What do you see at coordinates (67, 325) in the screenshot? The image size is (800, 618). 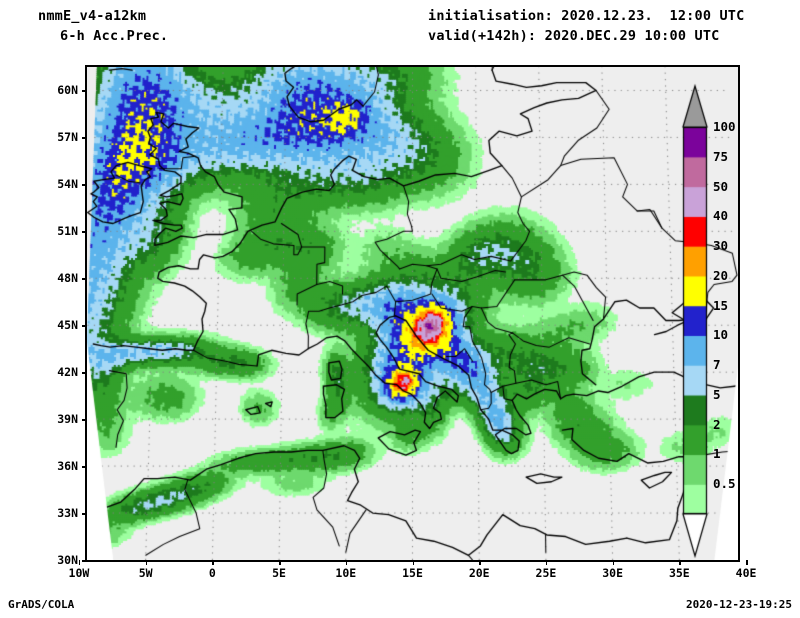 I see `lat-tick-label: 45N` at bounding box center [67, 325].